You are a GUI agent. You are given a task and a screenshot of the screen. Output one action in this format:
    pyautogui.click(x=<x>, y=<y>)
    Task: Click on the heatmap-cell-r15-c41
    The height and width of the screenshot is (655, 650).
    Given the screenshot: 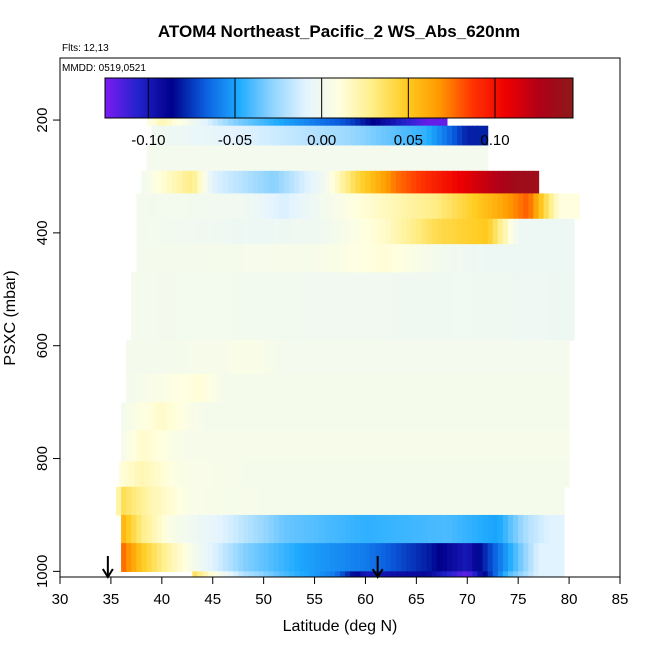 What is the action you would take?
    pyautogui.click(x=332, y=557)
    